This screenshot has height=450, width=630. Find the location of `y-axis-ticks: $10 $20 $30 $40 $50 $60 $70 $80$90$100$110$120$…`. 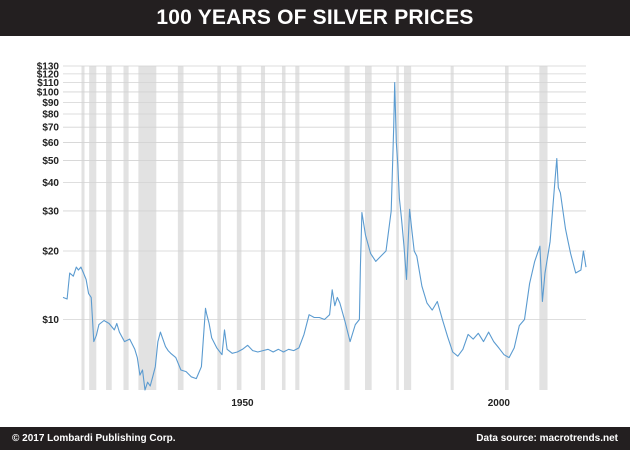

y-axis-ticks: $10 $20 $30 $40 $50 $60 $70 $80$90$100$110$120$… is located at coordinates (48, 194).